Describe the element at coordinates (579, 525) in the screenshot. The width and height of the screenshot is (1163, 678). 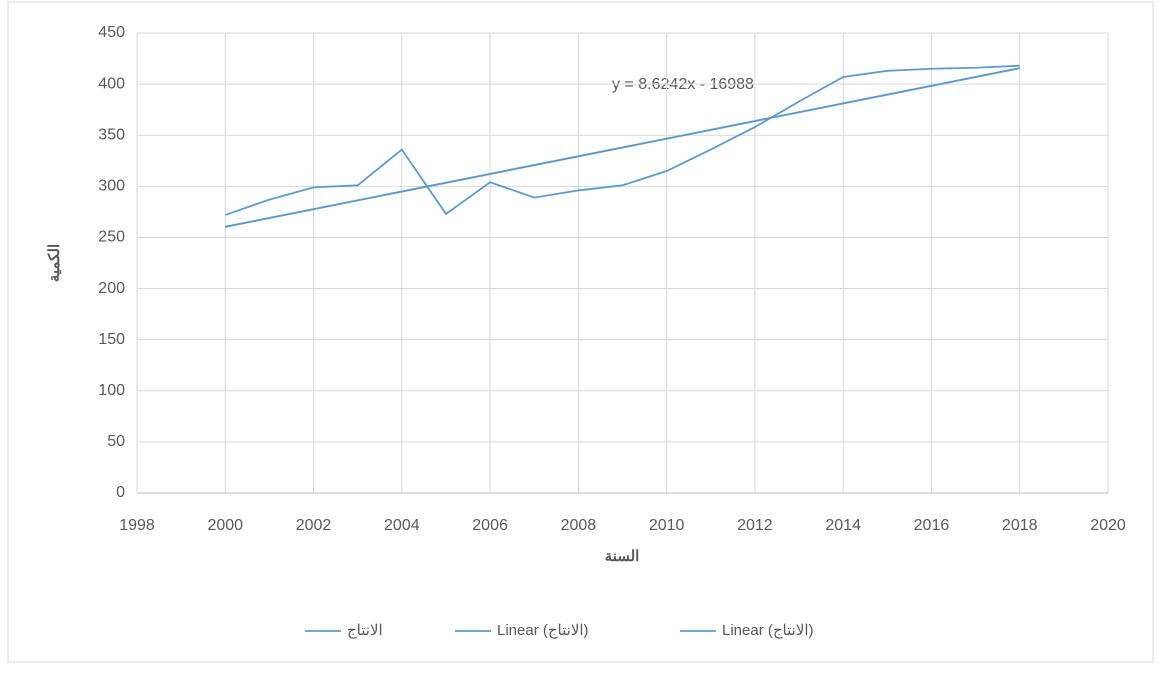
I see `x-tick-label: 2008` at that location.